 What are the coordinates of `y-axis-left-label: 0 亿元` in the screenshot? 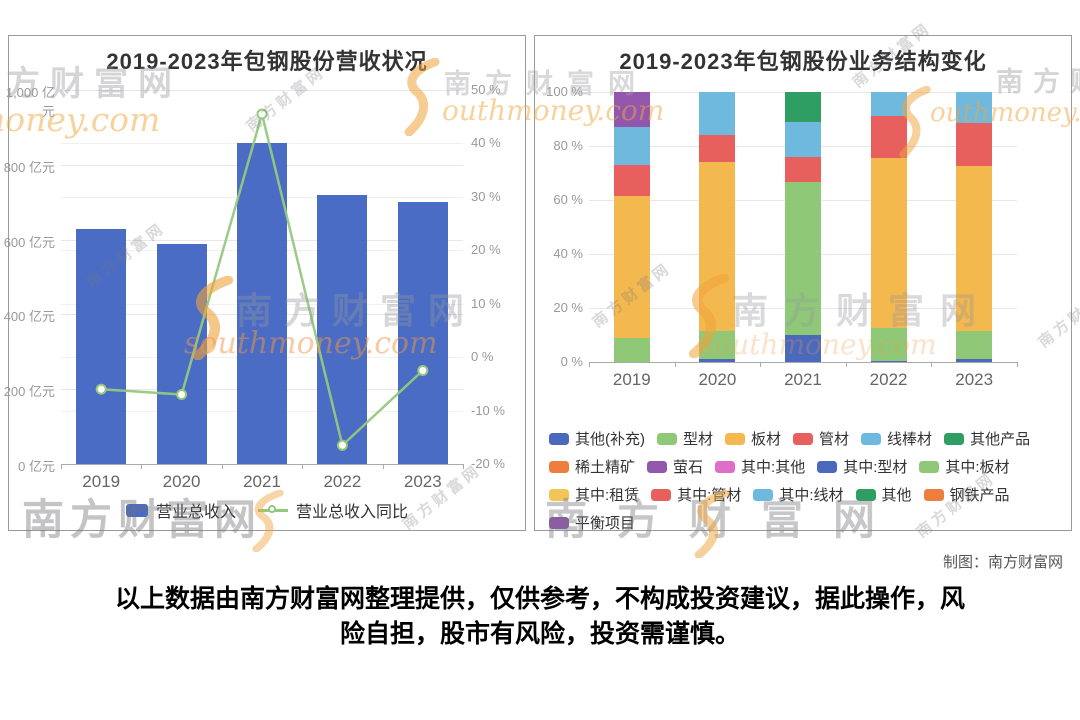 It's located at (36, 466).